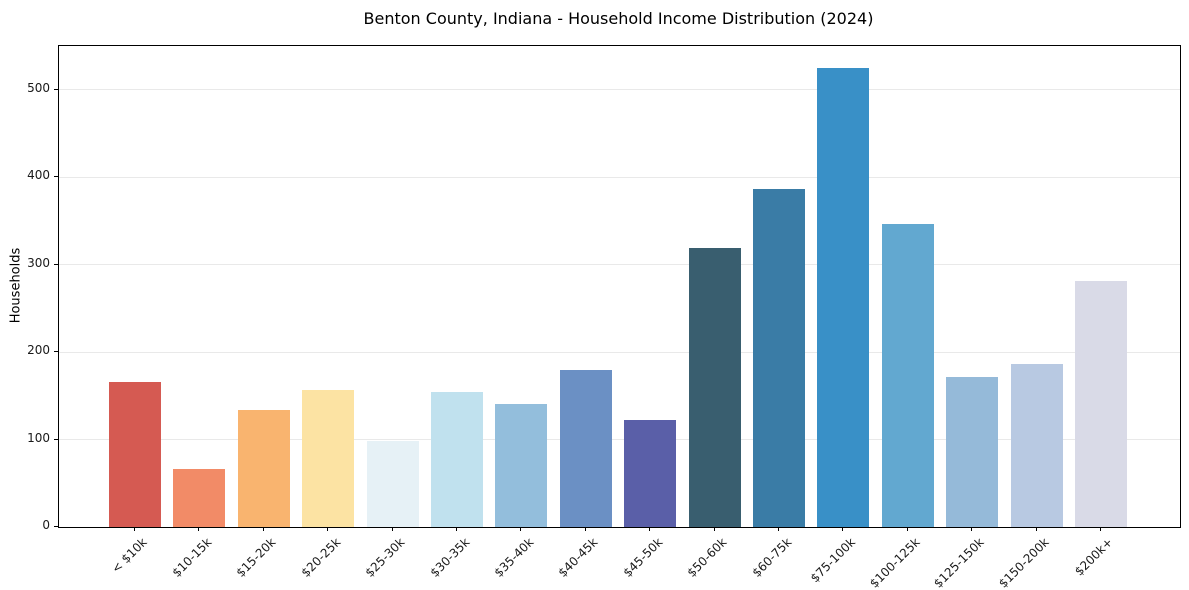  Describe the element at coordinates (1094, 557) in the screenshot. I see `x-tick-label: $200k+` at that location.